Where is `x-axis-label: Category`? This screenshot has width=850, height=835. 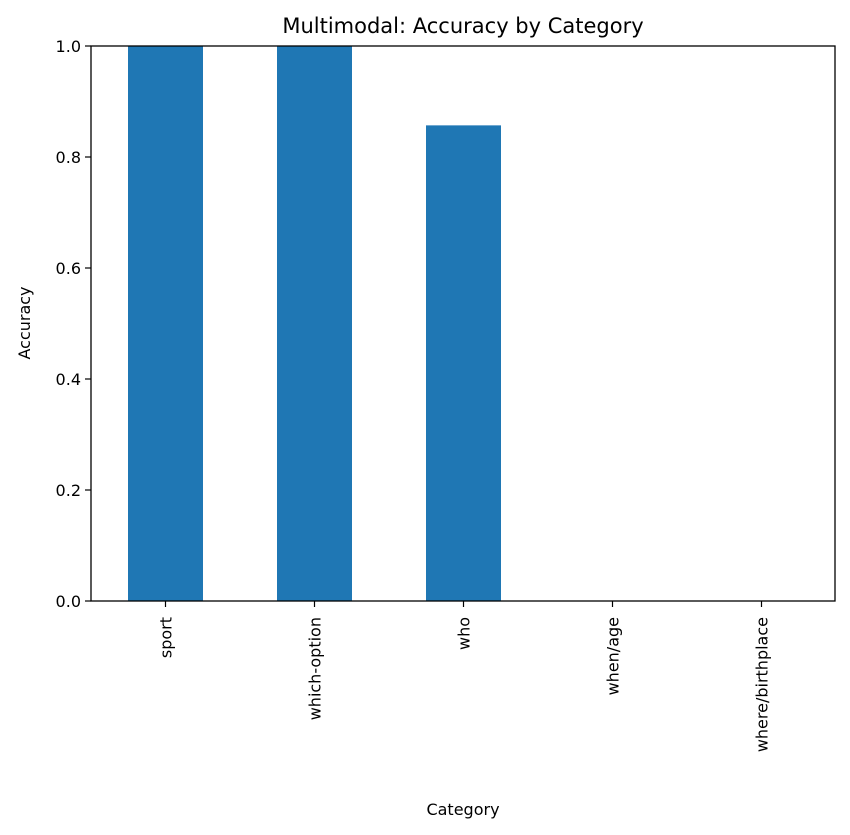
x-axis-label: Category is located at coordinates (462, 809).